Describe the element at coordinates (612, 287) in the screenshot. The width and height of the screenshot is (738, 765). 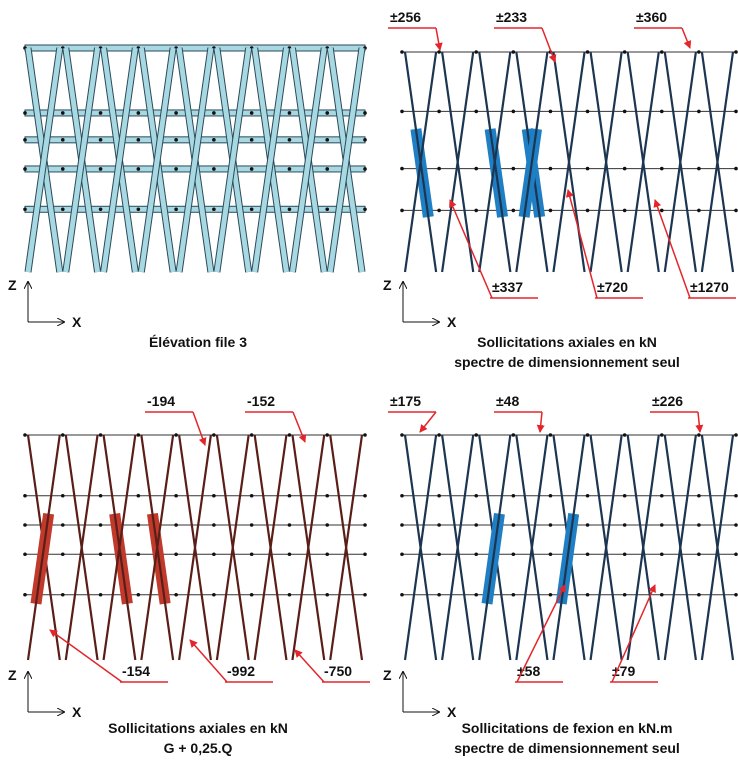
I see `annotation-label: ±720` at that location.